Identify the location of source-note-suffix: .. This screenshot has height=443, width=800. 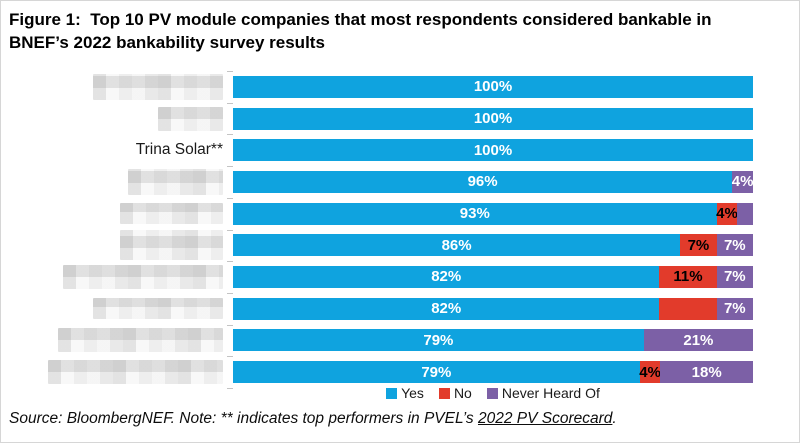
(614, 418).